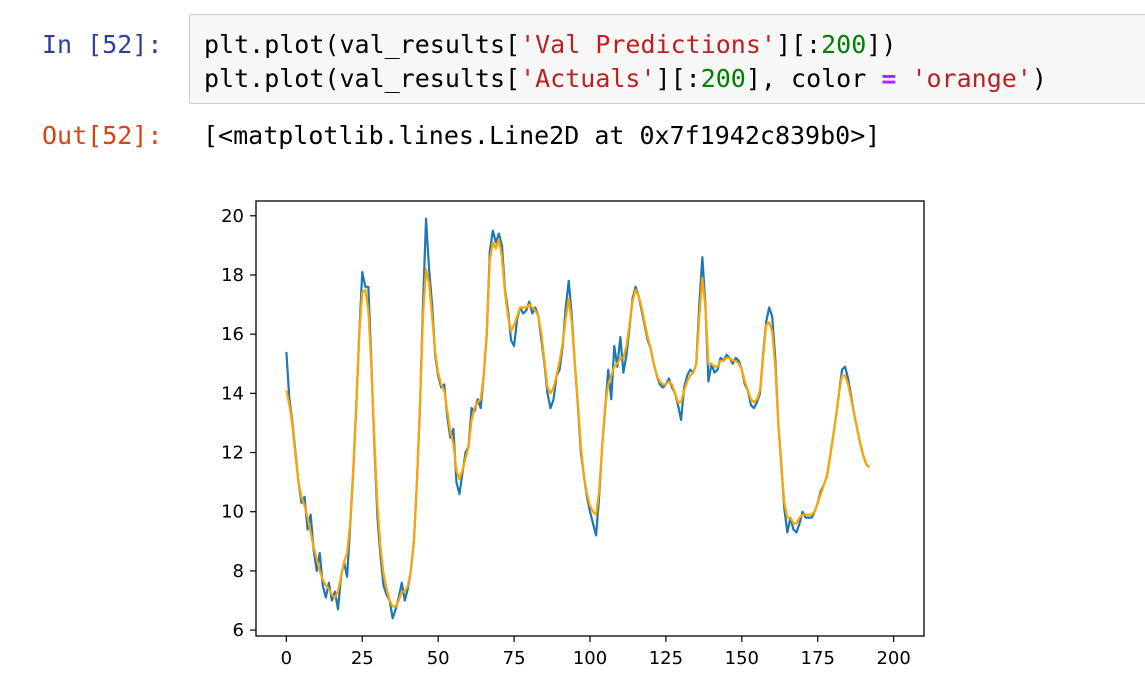 The width and height of the screenshot is (1145, 692). What do you see at coordinates (893, 658) in the screenshot?
I see `x-tick-label: 200` at bounding box center [893, 658].